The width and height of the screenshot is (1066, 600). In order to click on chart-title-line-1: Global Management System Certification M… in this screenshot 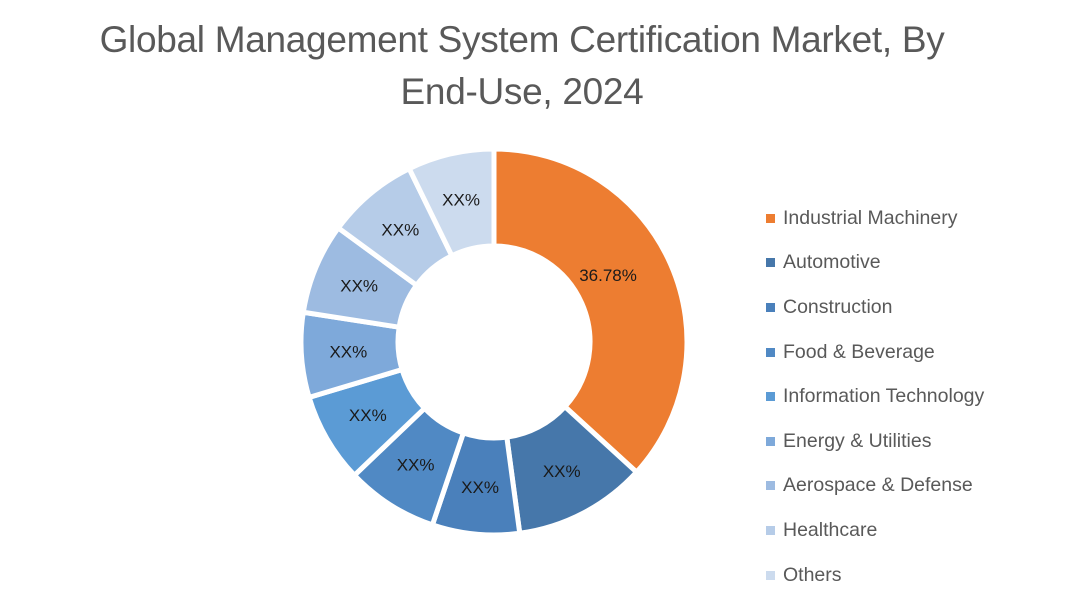, I will do `click(522, 39)`.